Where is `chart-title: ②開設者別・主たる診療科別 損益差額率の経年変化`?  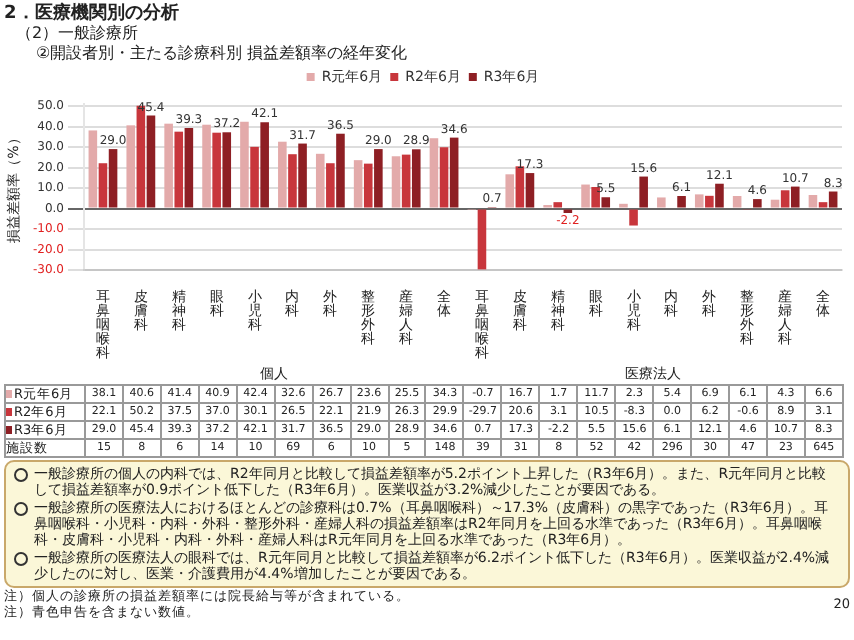
chart-title: ②開設者別・主たる診療科別 損益差額率の経年変化 is located at coordinates (223, 52).